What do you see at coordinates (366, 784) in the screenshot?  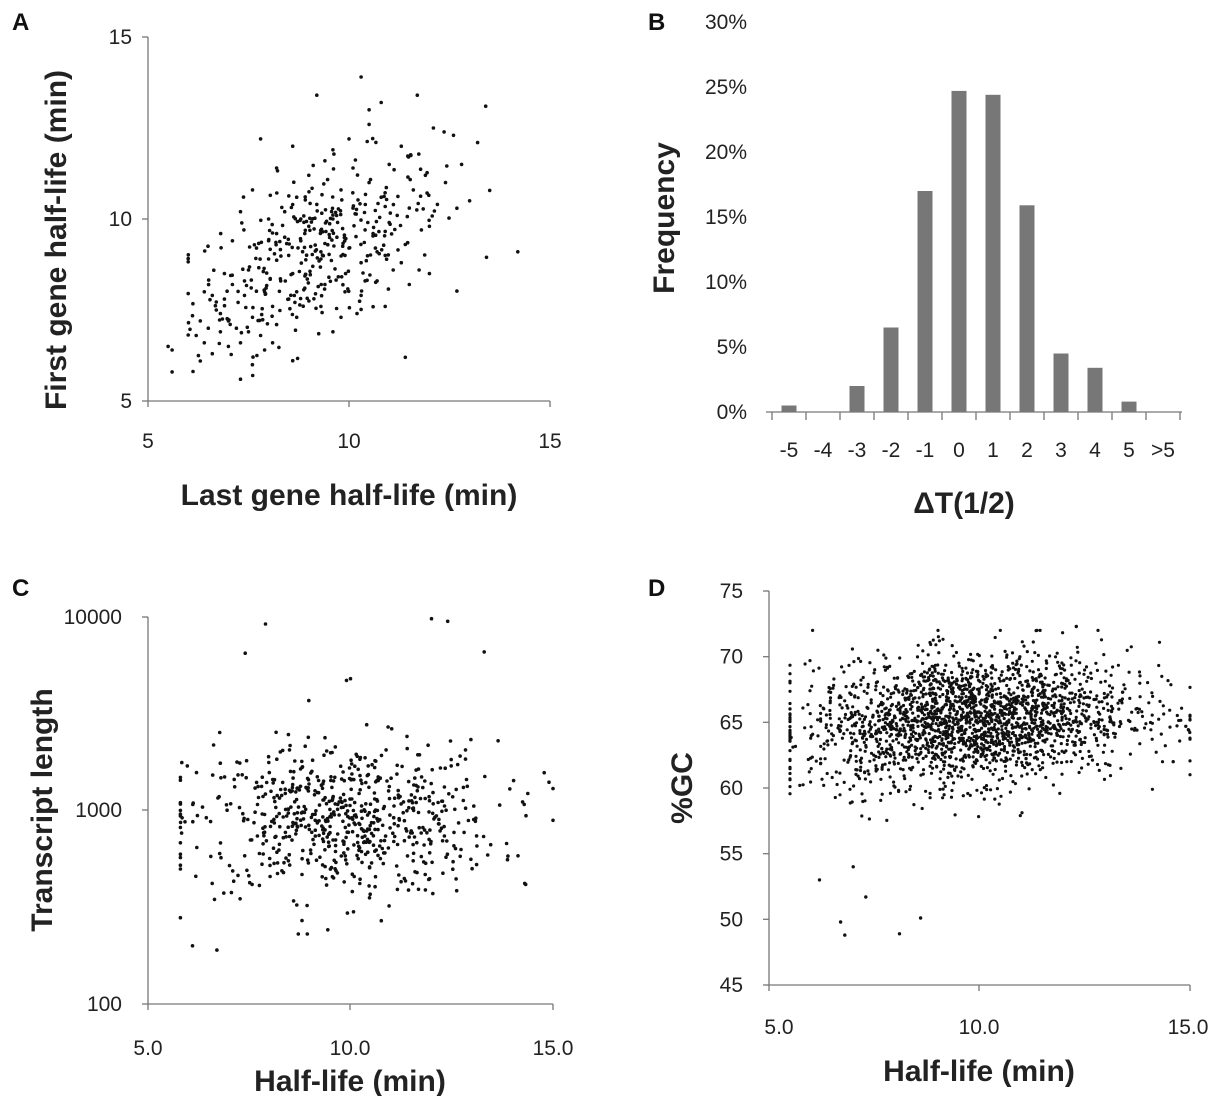 I see `panel-c-points` at bounding box center [366, 784].